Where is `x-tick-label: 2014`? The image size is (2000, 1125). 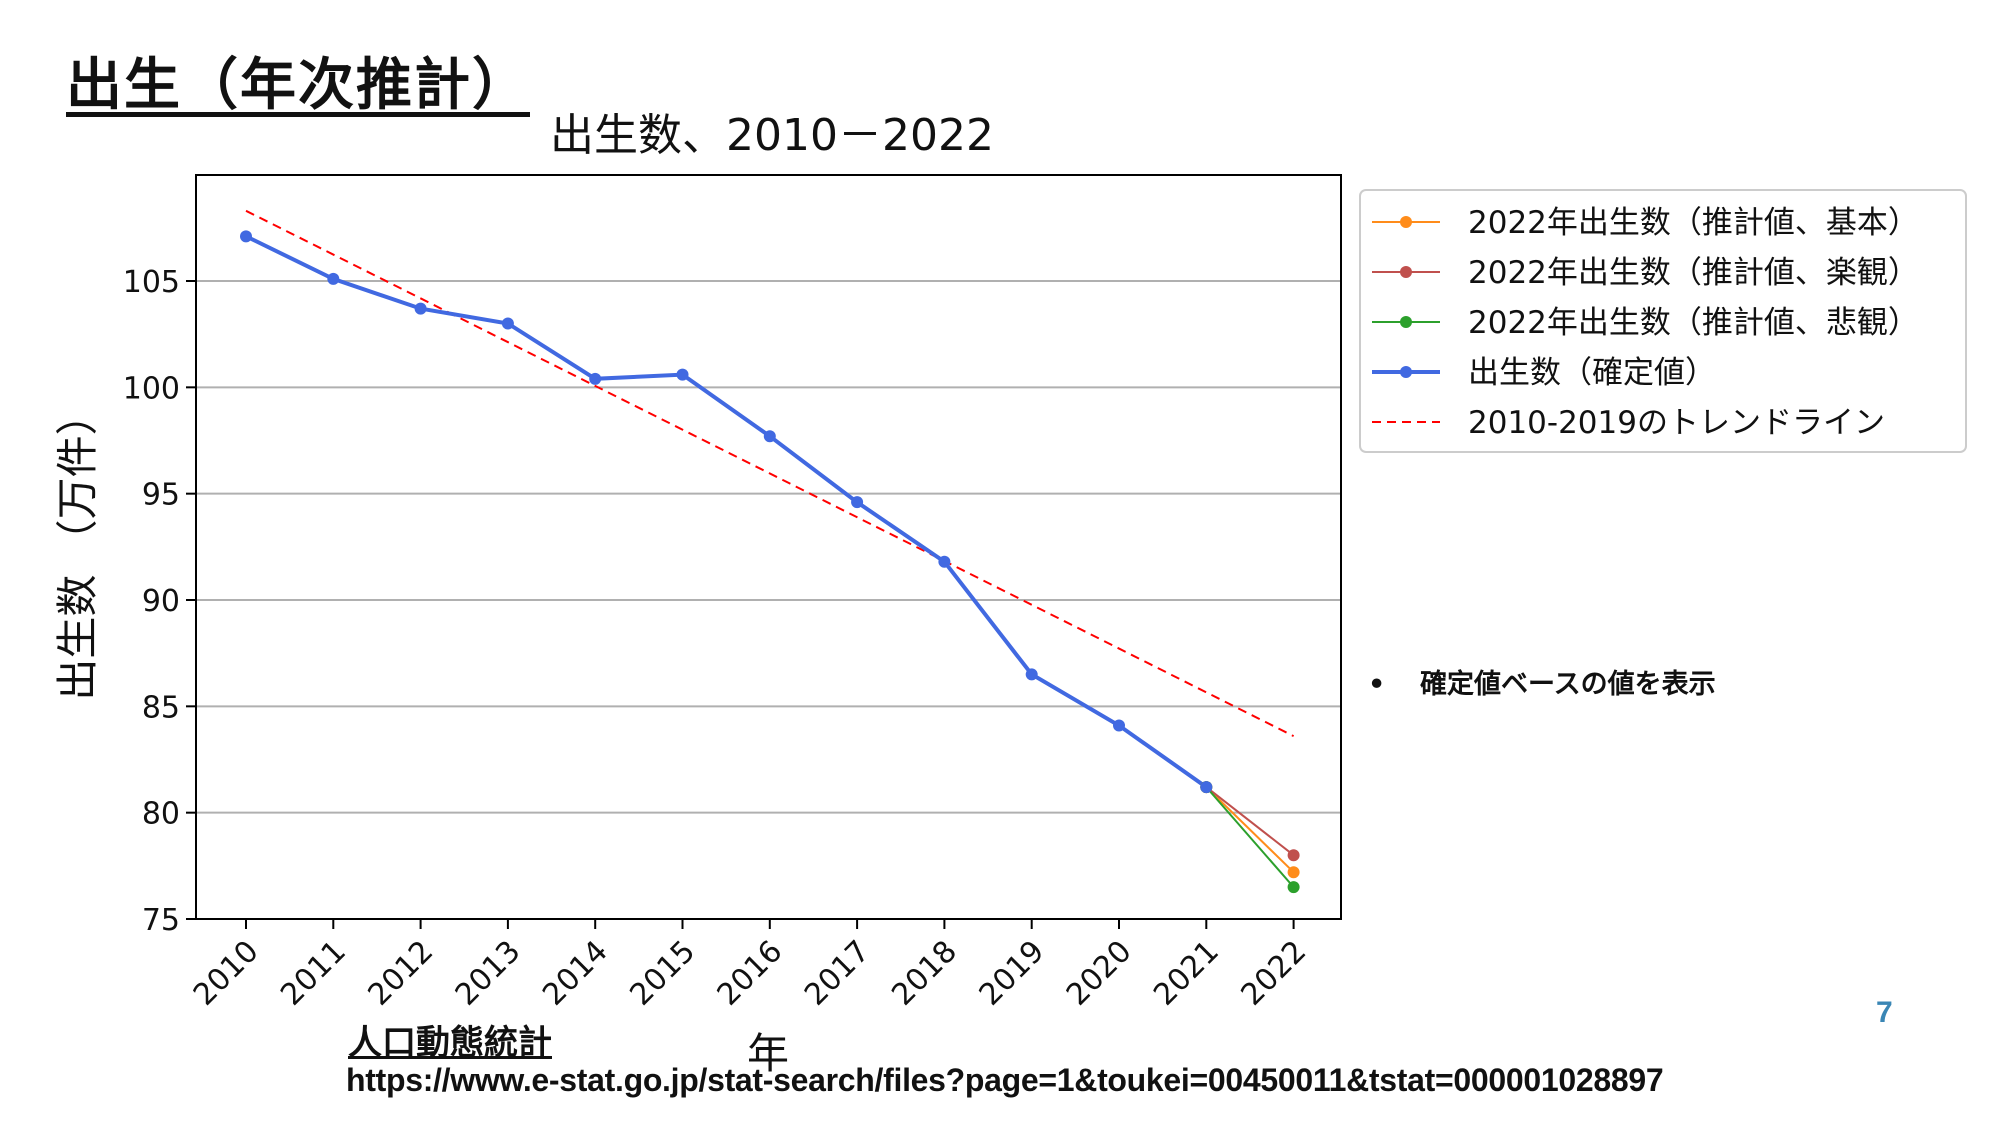 x-tick-label: 2014 is located at coordinates (575, 973).